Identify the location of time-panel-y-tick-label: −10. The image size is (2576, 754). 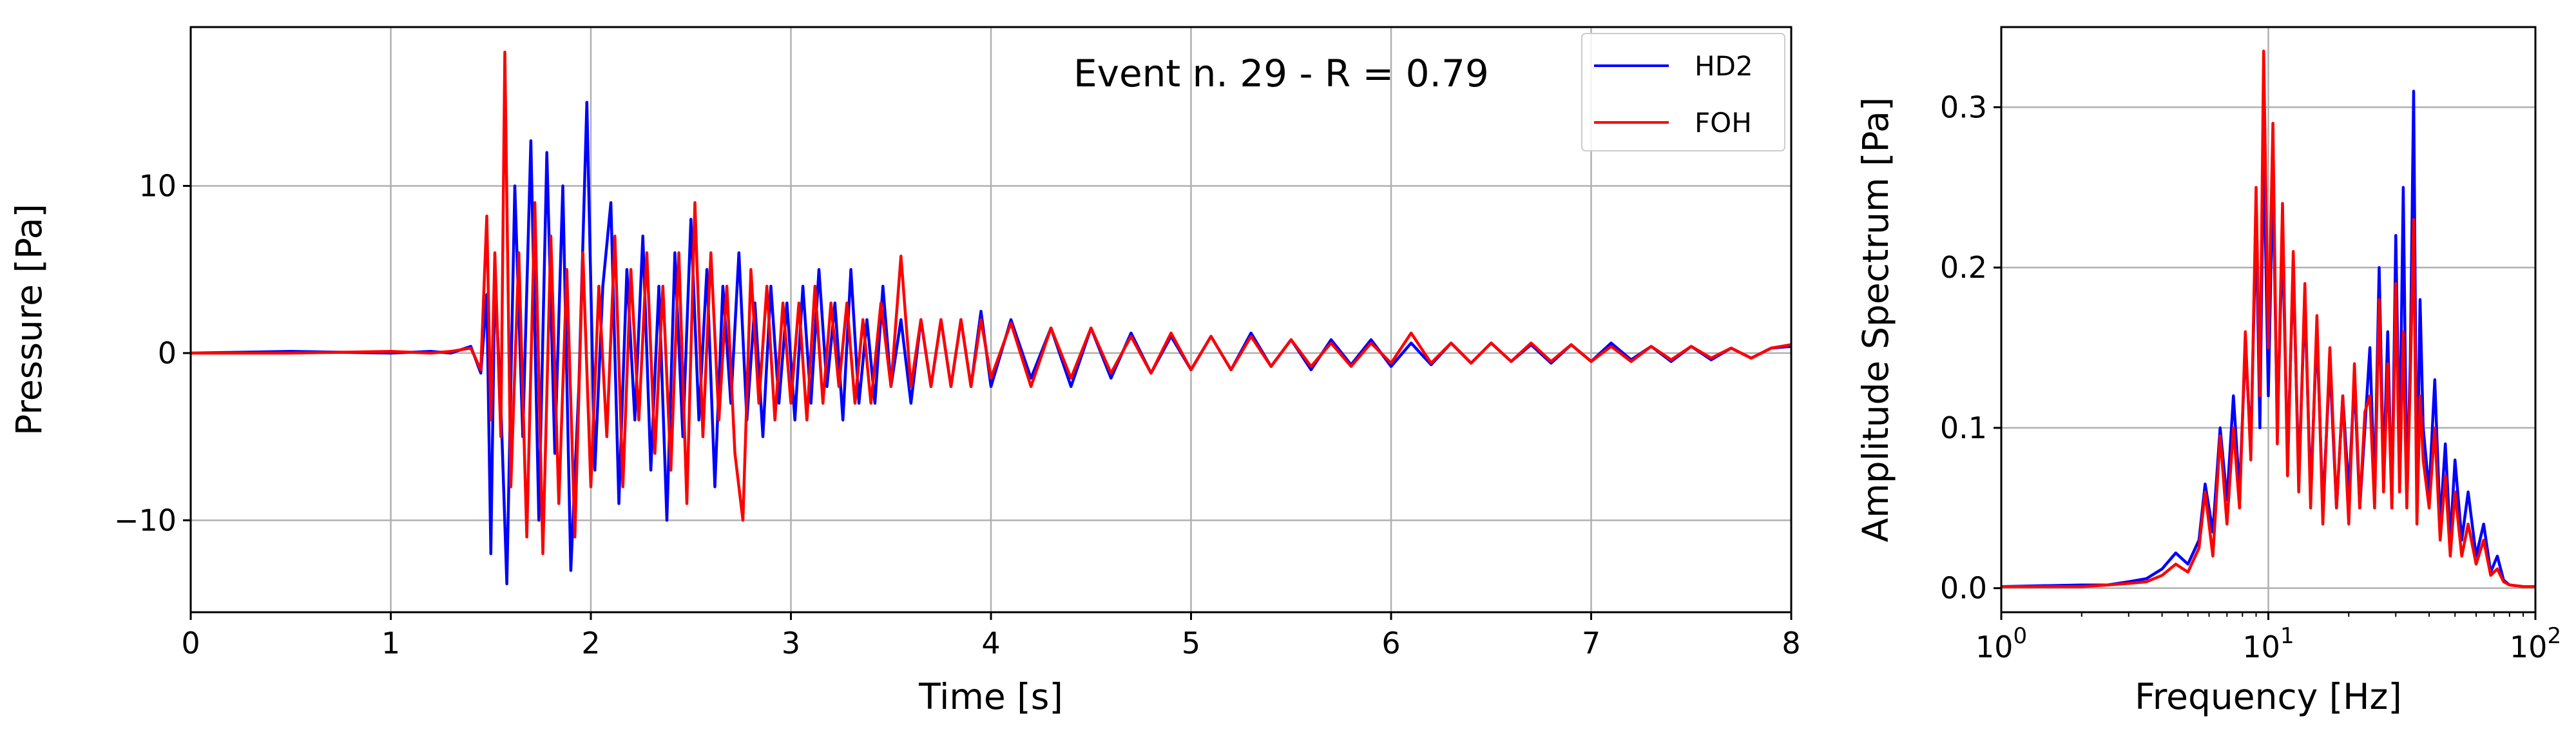
(146, 520).